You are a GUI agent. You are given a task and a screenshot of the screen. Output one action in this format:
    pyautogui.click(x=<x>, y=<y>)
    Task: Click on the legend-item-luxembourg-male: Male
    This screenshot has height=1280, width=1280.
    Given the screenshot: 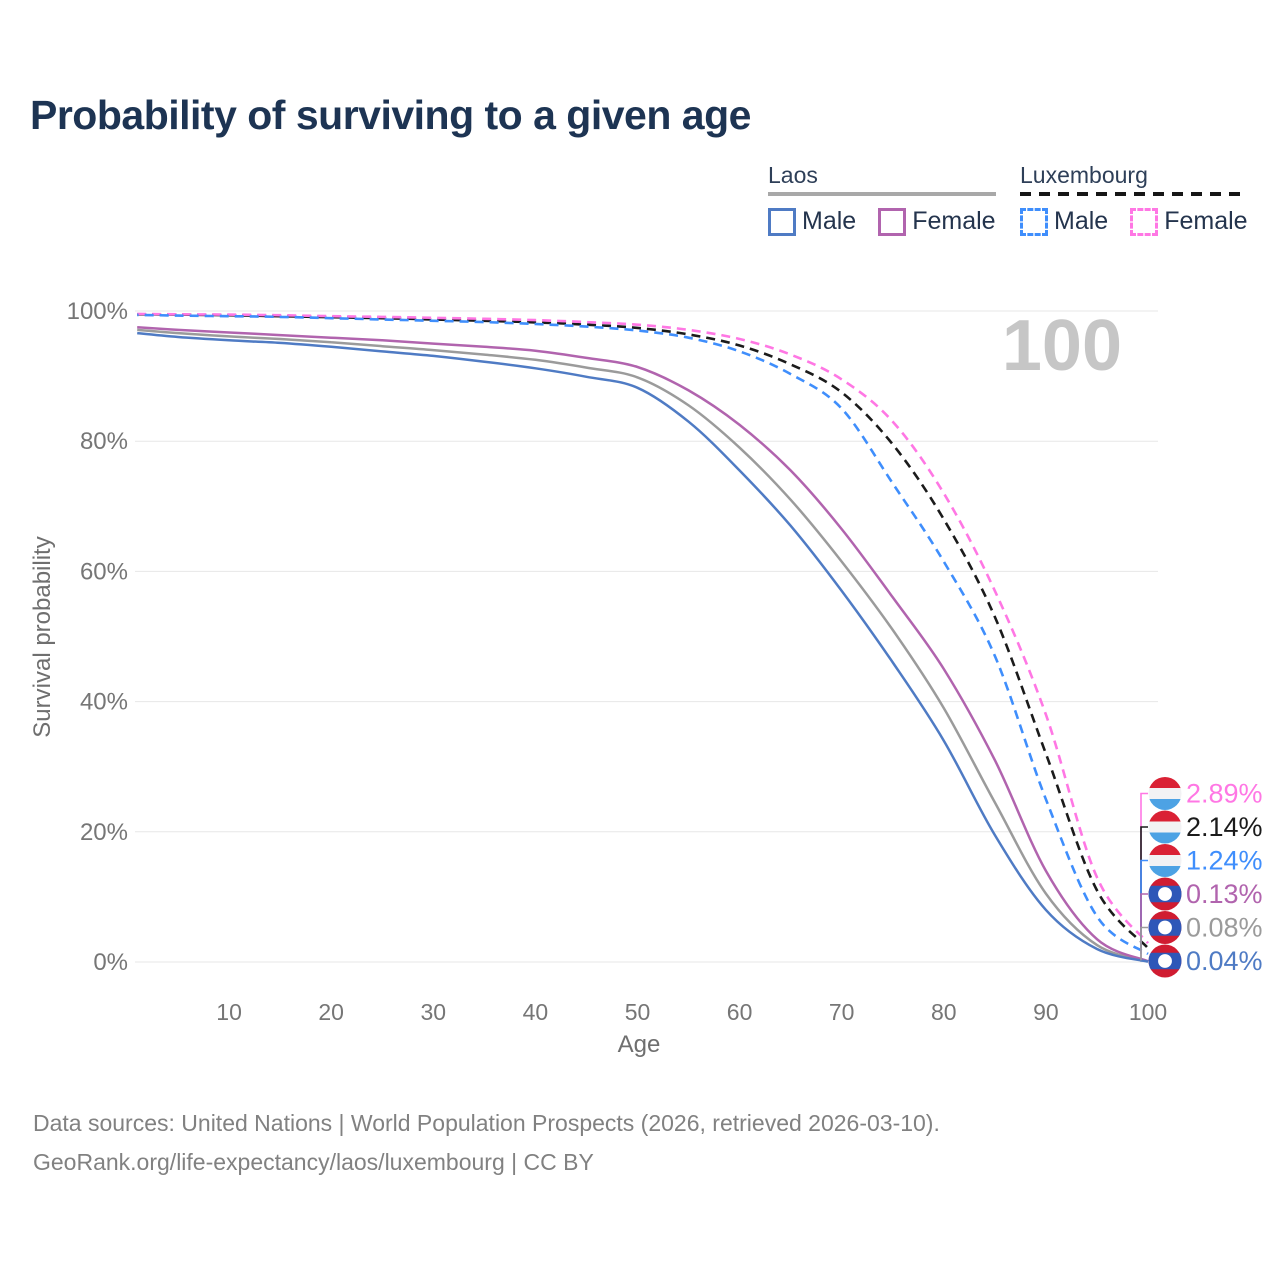 What is the action you would take?
    pyautogui.click(x=1064, y=221)
    